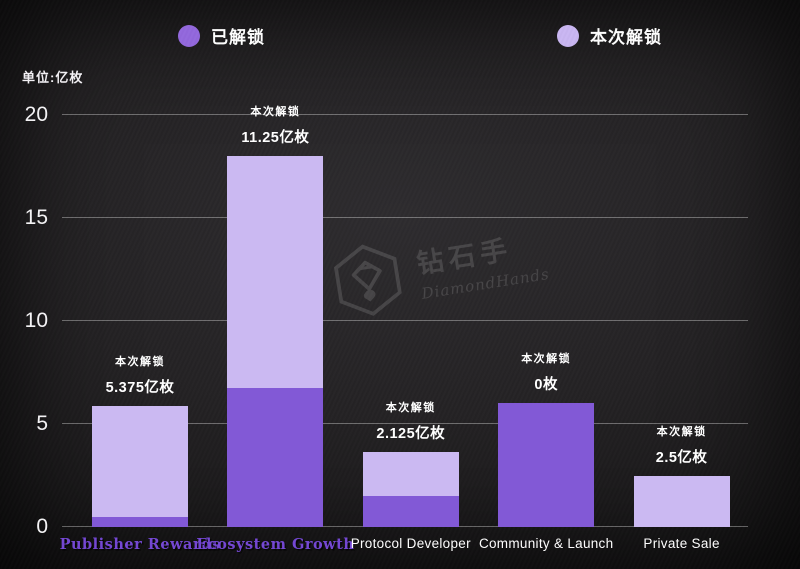 The height and width of the screenshot is (569, 800). What do you see at coordinates (681, 457) in the screenshot?
I see `bar-annotation-value: 2.5亿枚` at bounding box center [681, 457].